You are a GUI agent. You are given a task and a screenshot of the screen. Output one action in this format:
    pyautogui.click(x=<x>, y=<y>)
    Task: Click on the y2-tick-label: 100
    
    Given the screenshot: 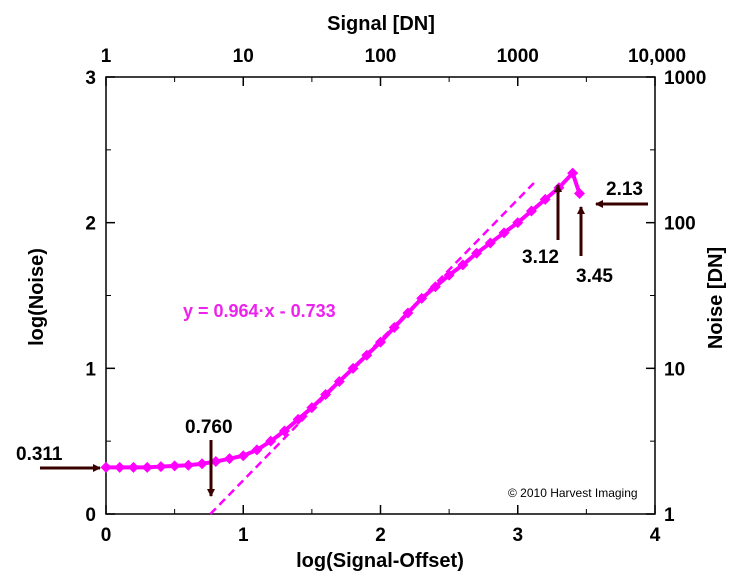 What is the action you would take?
    pyautogui.click(x=680, y=224)
    